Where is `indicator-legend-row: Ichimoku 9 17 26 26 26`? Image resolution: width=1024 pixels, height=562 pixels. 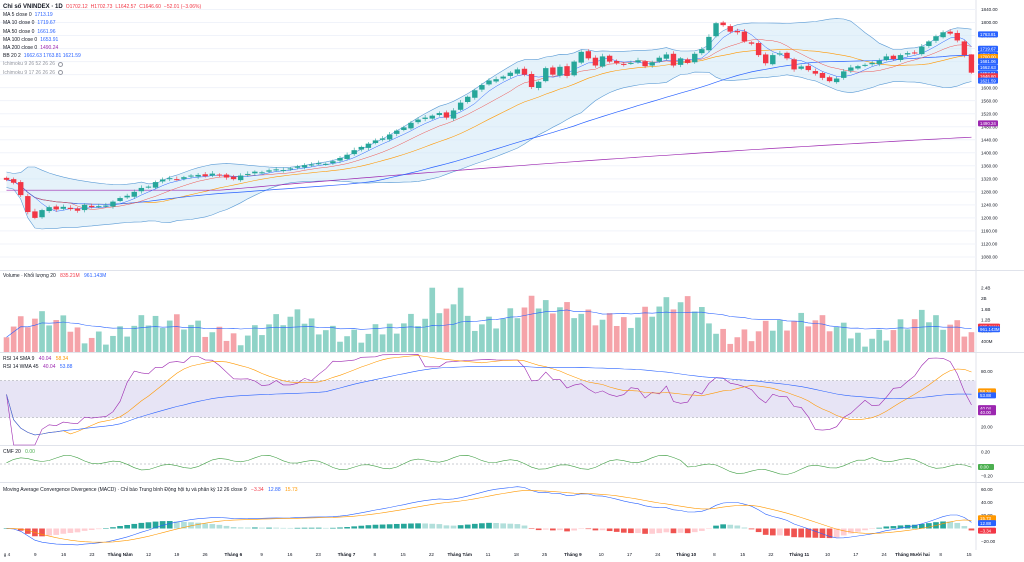 indicator-legend-row: Ichimoku 9 17 26 26 26 is located at coordinates (102, 73).